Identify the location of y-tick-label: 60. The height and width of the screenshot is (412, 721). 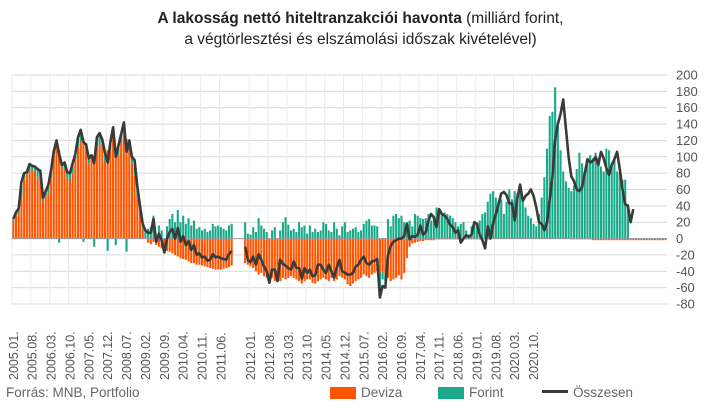
(683, 189).